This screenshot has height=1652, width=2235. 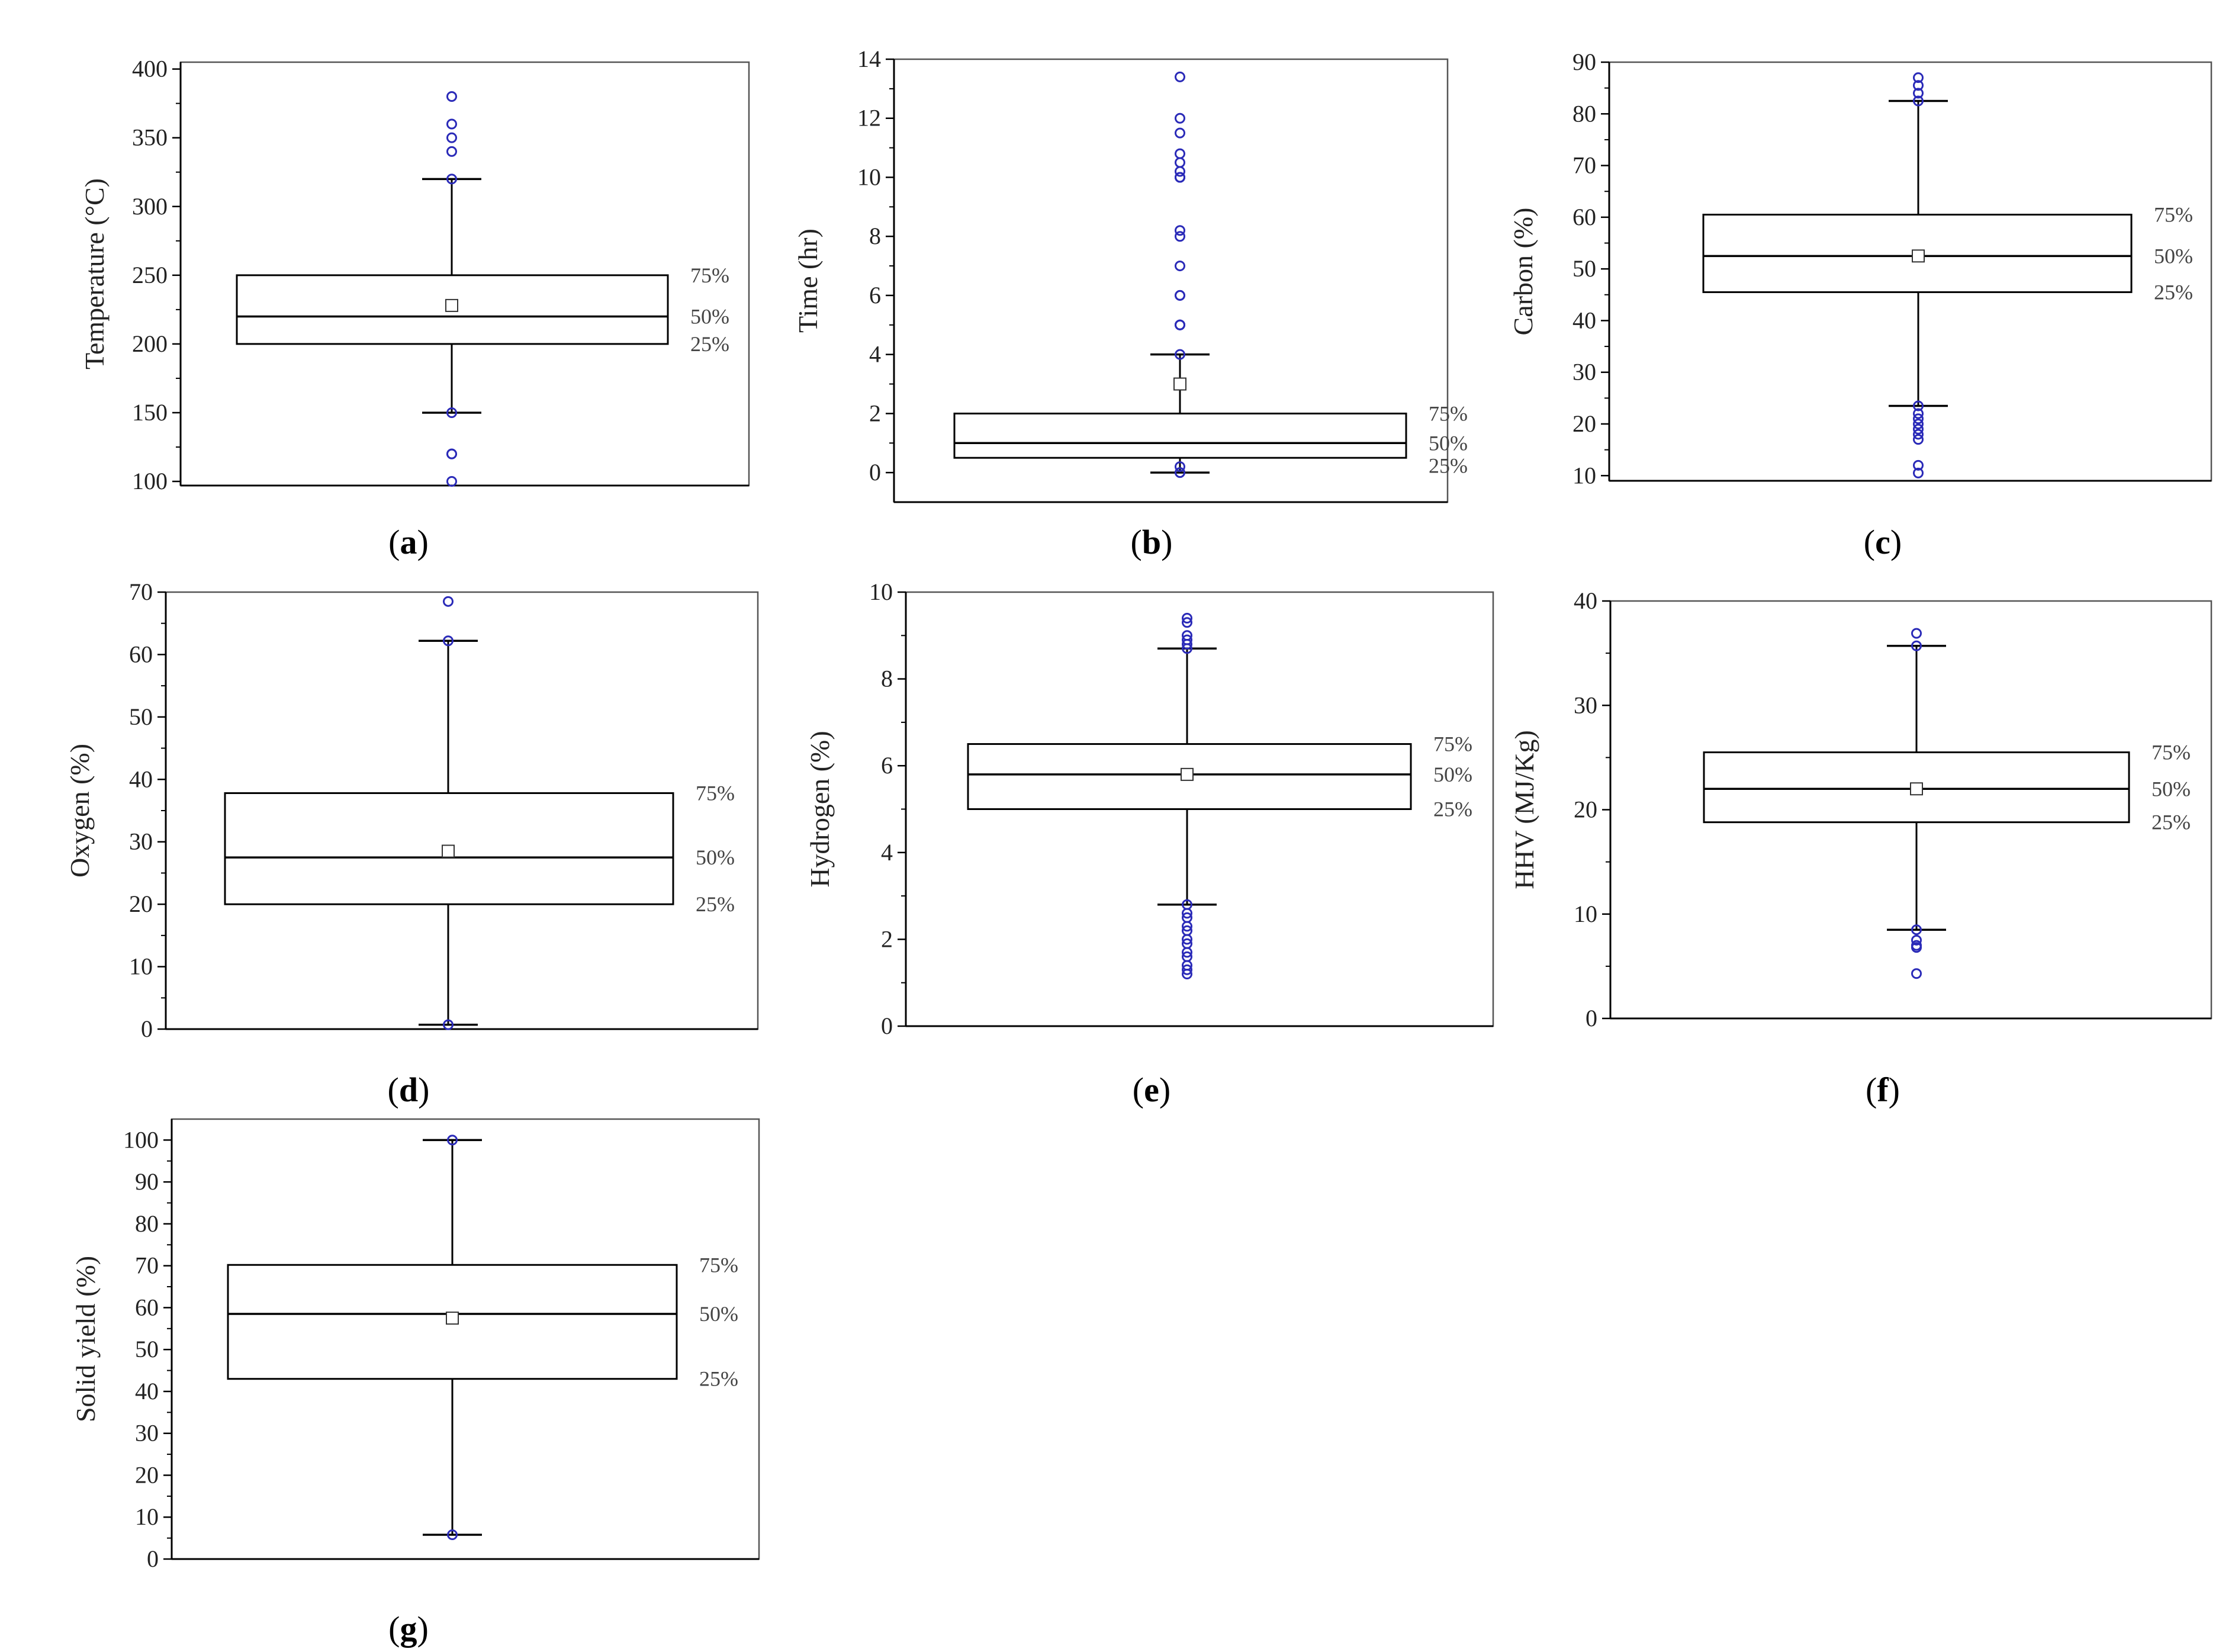 I want to click on y-tick-label: 300, so click(x=150, y=206).